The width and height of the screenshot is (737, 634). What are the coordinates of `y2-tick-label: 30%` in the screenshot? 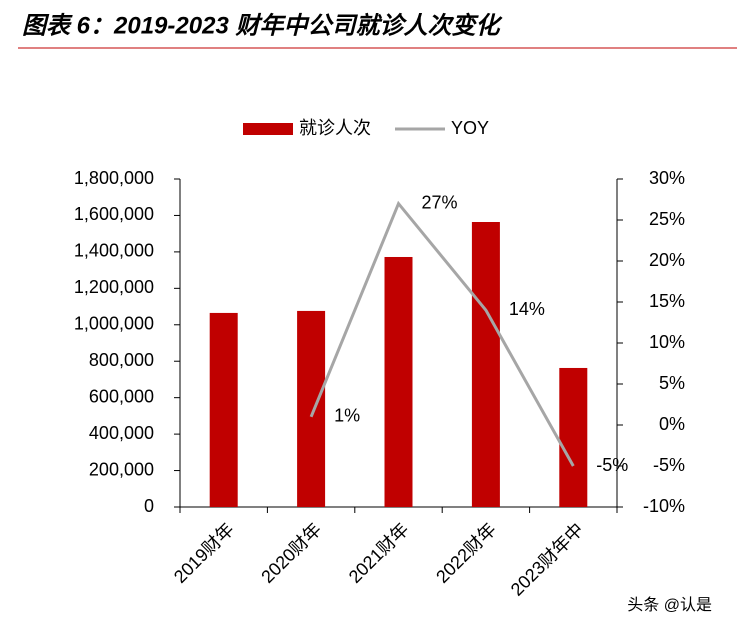 It's located at (667, 178).